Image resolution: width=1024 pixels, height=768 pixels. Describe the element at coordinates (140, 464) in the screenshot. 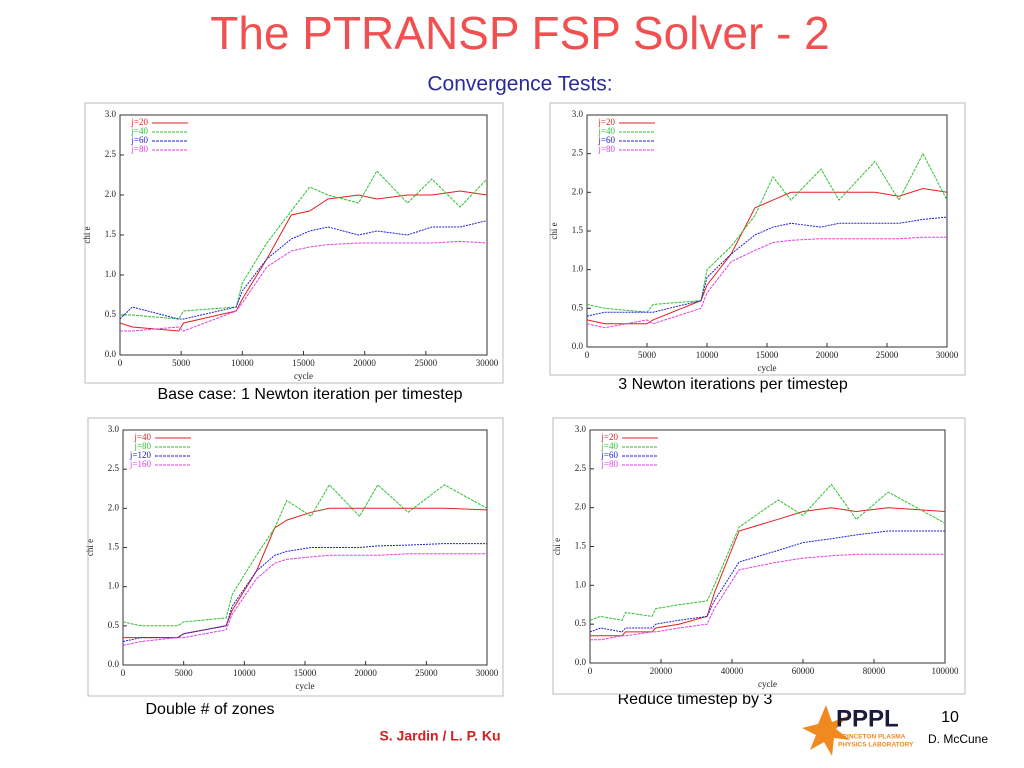

I see `legend-label: j=160` at that location.